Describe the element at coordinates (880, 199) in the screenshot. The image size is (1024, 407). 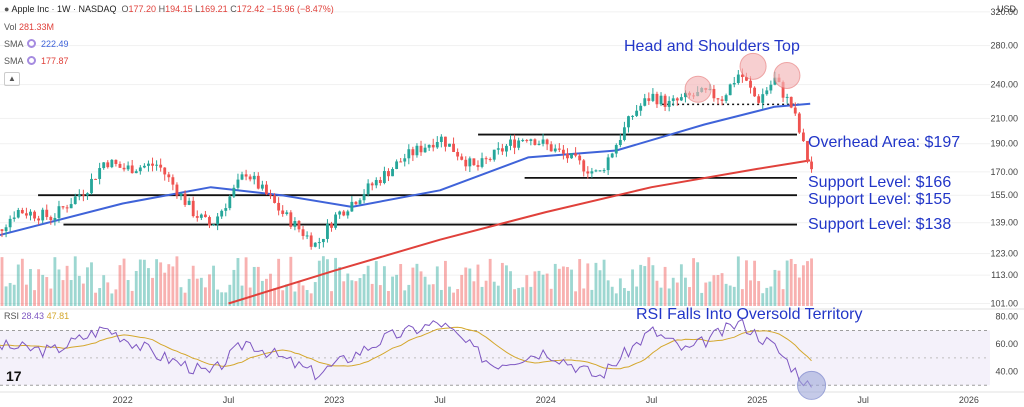
I see `support-155-label: Support Level: $155` at that location.